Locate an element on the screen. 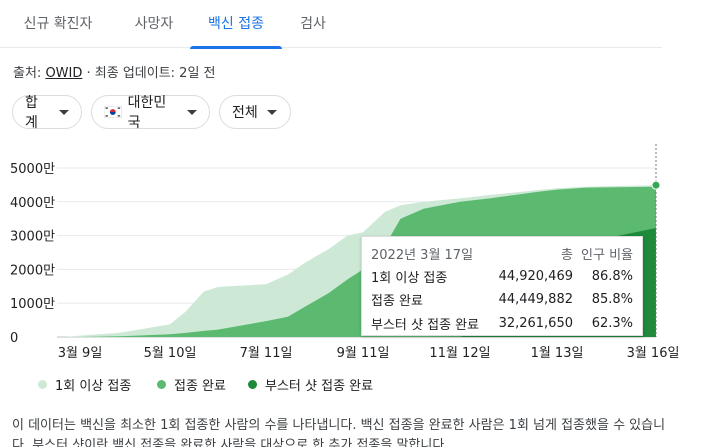  update-info: · 최종 업데이트: 2일 전 is located at coordinates (149, 73).